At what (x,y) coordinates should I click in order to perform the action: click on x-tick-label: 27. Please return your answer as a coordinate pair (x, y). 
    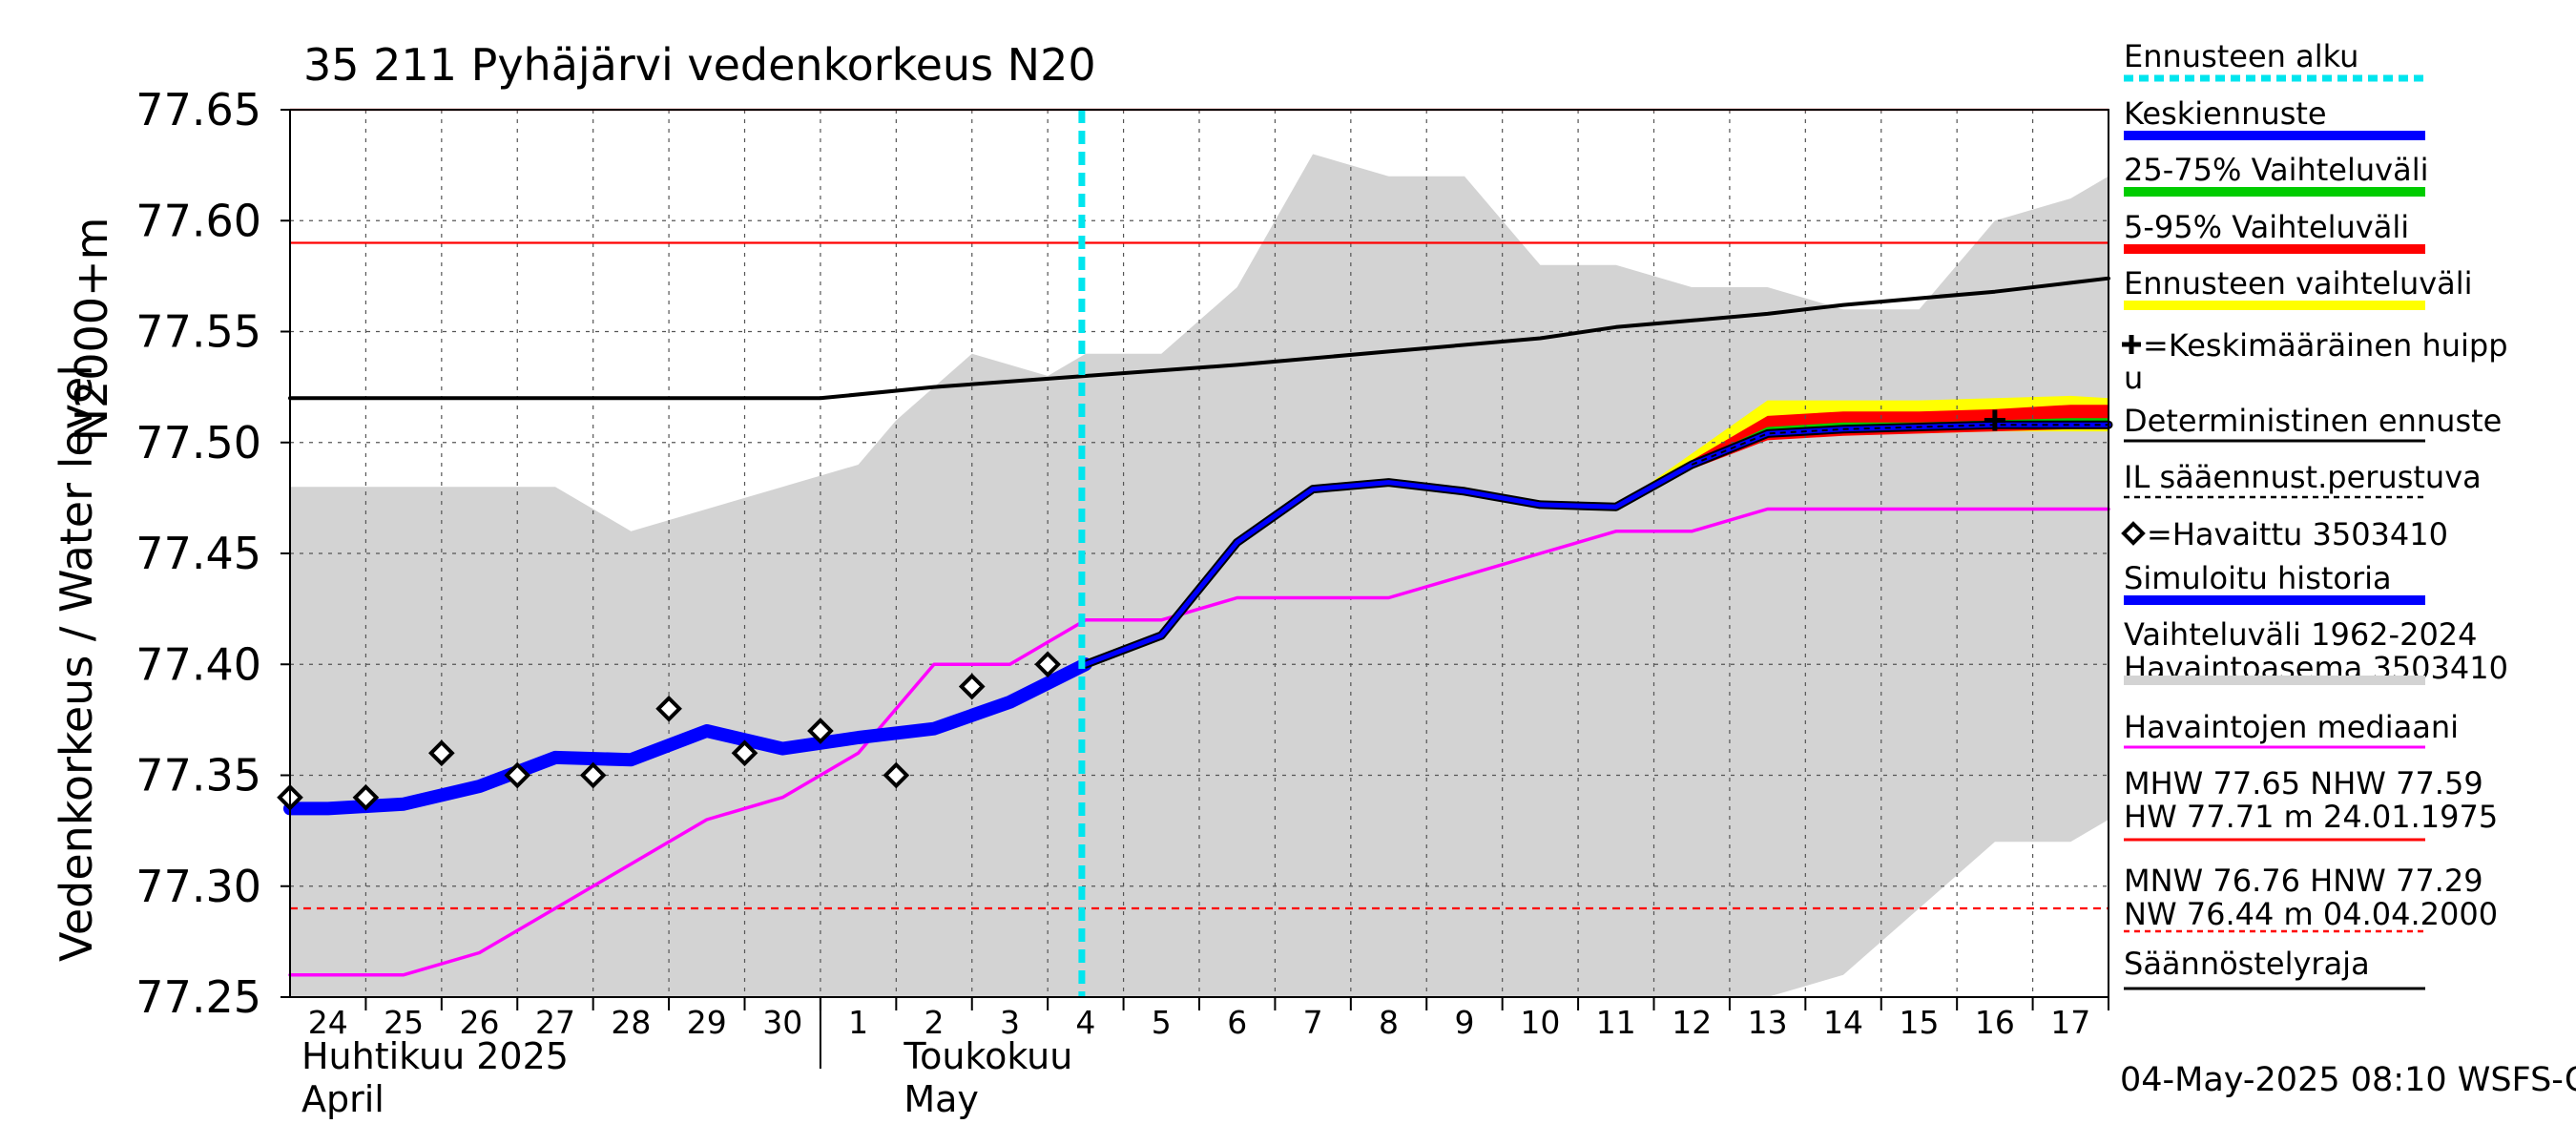
    Looking at the image, I should click on (555, 1022).